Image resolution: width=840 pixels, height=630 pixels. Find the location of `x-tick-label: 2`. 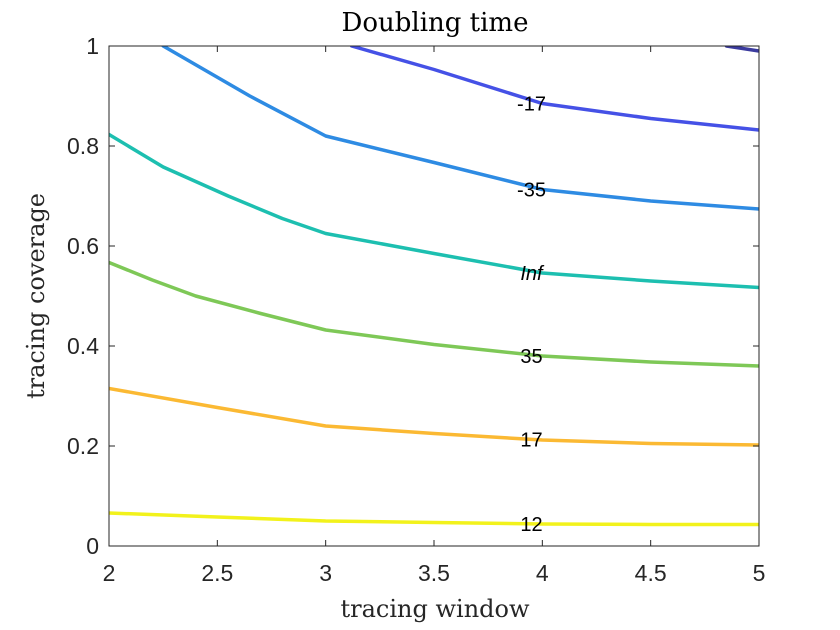

x-tick-label: 2 is located at coordinates (109, 573).